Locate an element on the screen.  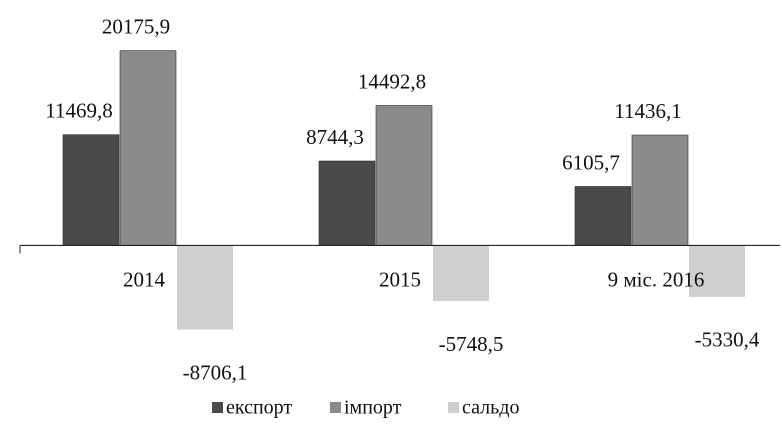
x-tick-label: 2014 is located at coordinates (144, 279).